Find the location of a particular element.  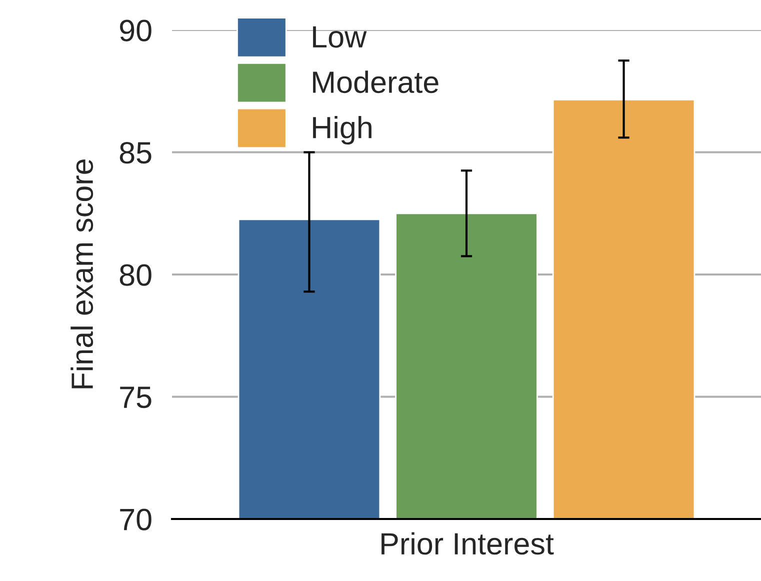

legend-label: Moderate is located at coordinates (375, 82).